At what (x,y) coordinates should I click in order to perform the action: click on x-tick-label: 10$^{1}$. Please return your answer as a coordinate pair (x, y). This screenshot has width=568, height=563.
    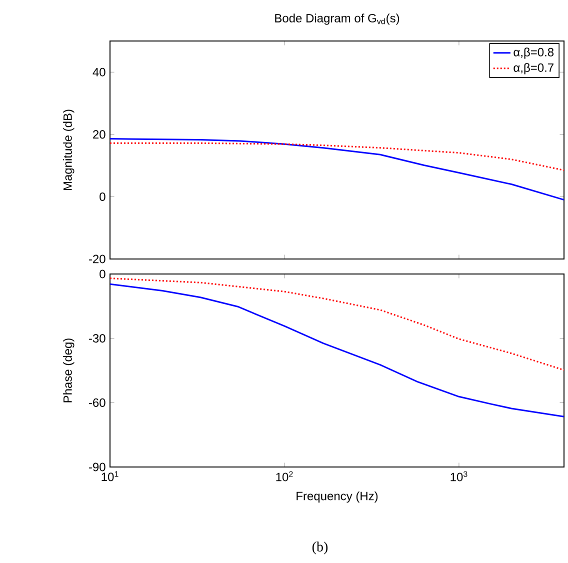
    Looking at the image, I should click on (110, 476).